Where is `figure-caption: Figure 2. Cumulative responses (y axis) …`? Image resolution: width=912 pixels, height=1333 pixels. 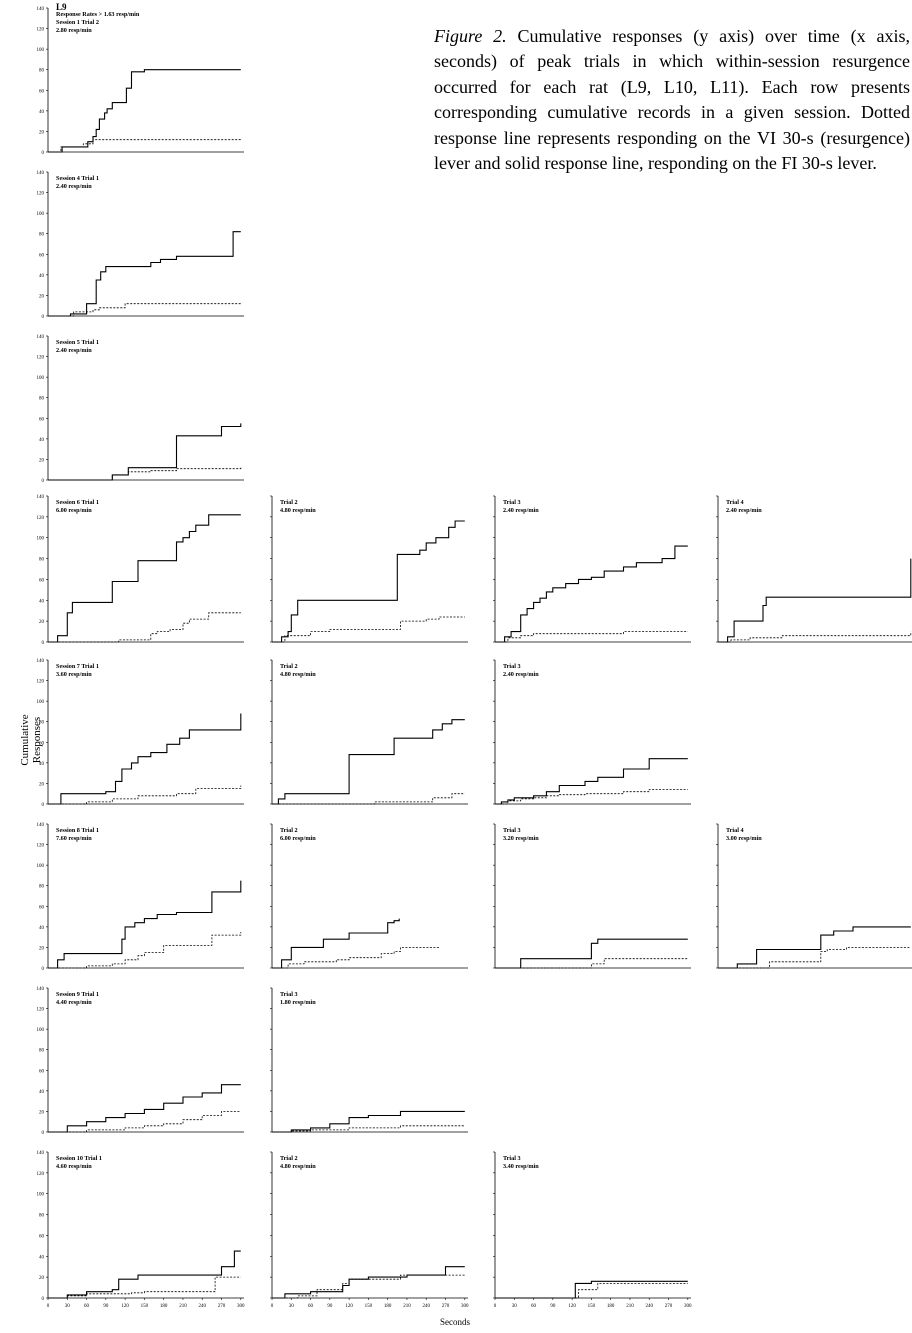 figure-caption: Figure 2. Cumulative responses (y axis) … is located at coordinates (672, 100).